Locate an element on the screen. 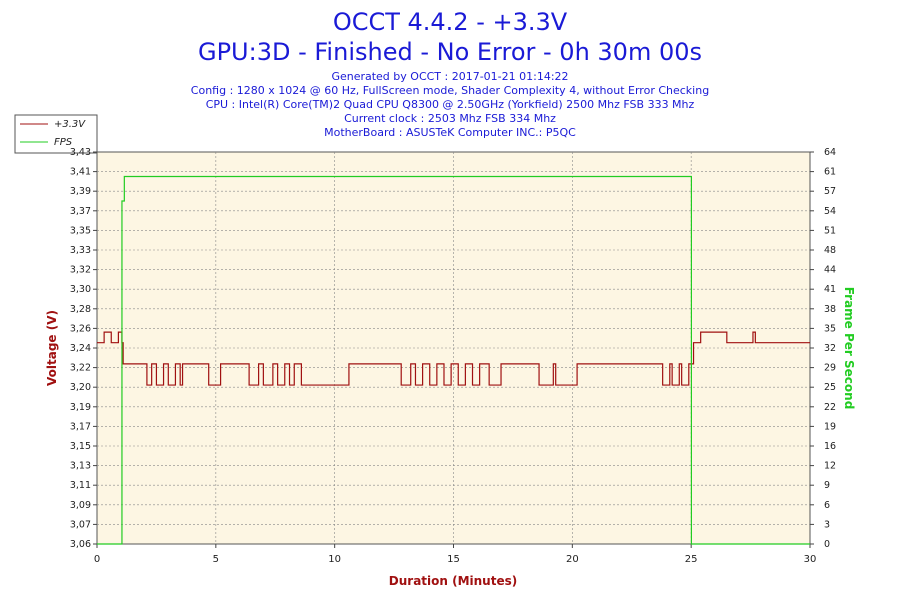 This screenshot has height=600, width=900. y-right-tick-label: 51 is located at coordinates (830, 230).